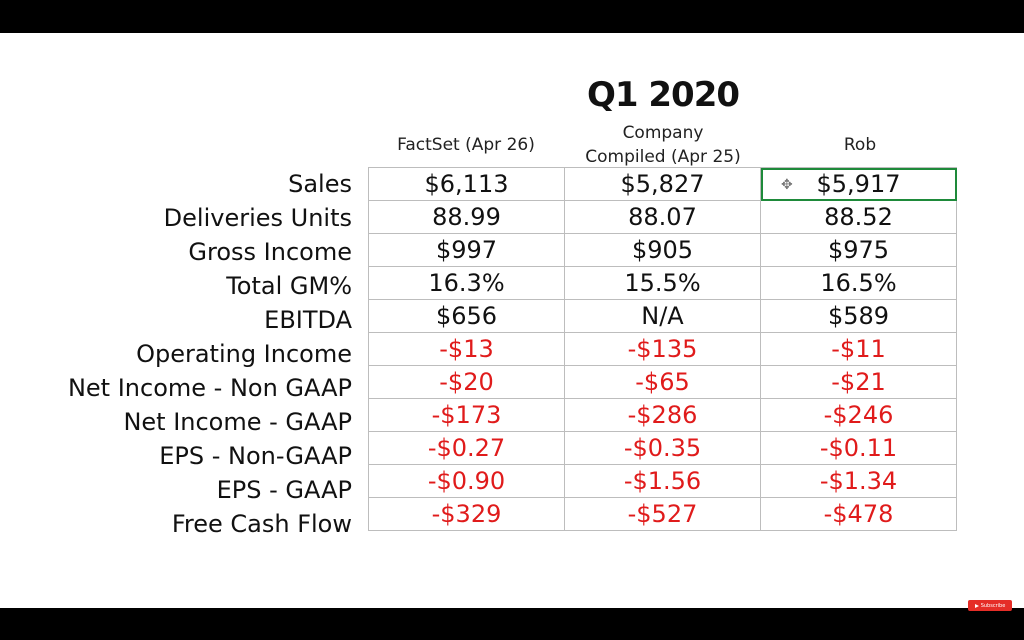  Describe the element at coordinates (466, 145) in the screenshot. I see `column-header-factset: FactSet (Apr 26)` at that location.